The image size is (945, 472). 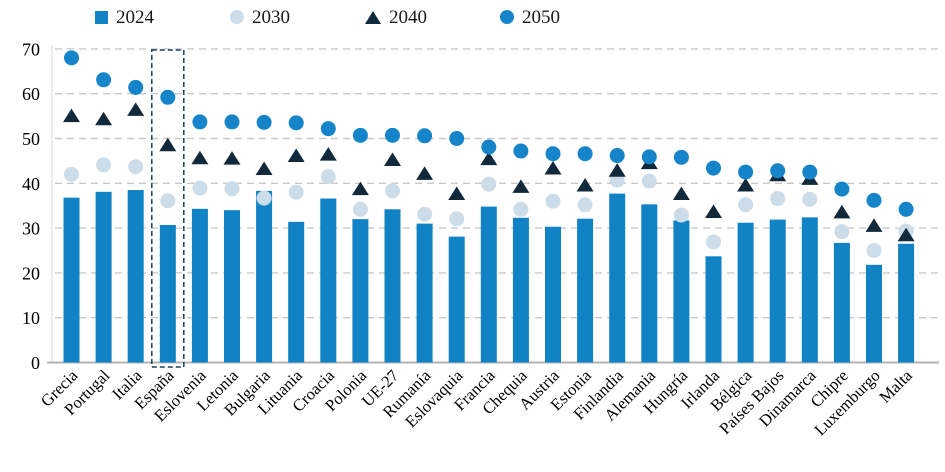 I want to click on chart-legend: 2024 2030 2040 2050, so click(x=365, y=17).